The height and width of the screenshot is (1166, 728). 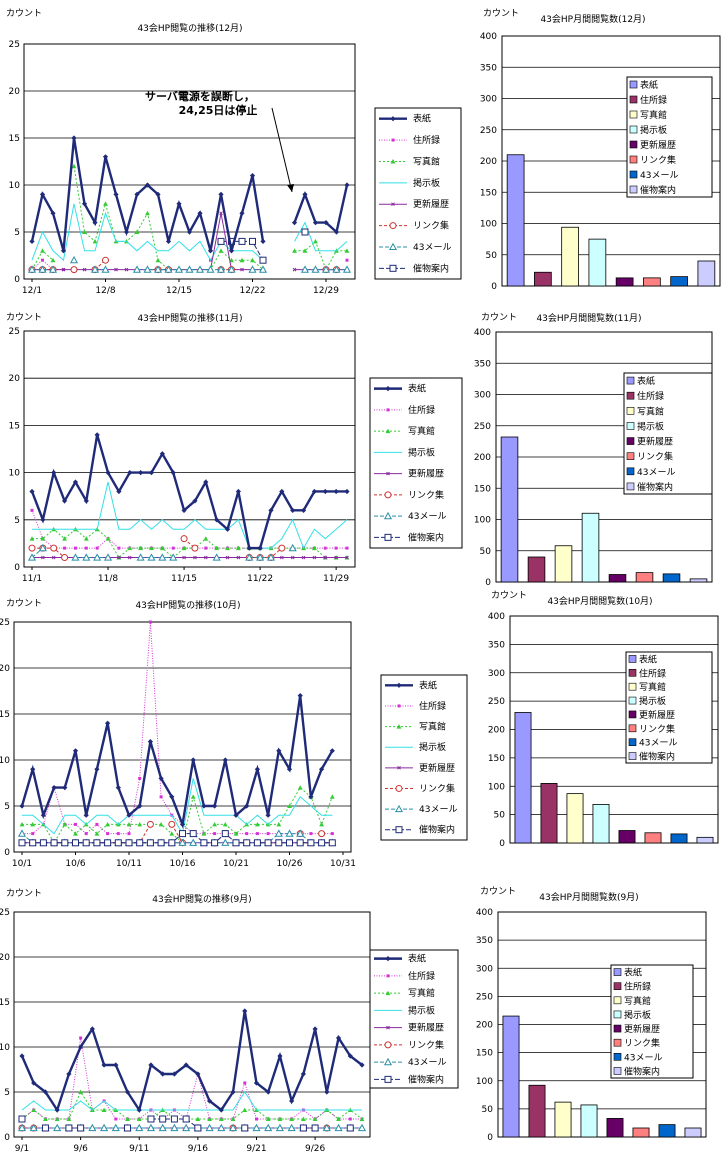 I want to click on chart-title: 43会HP閲覧の推移(12月), so click(x=189, y=28).